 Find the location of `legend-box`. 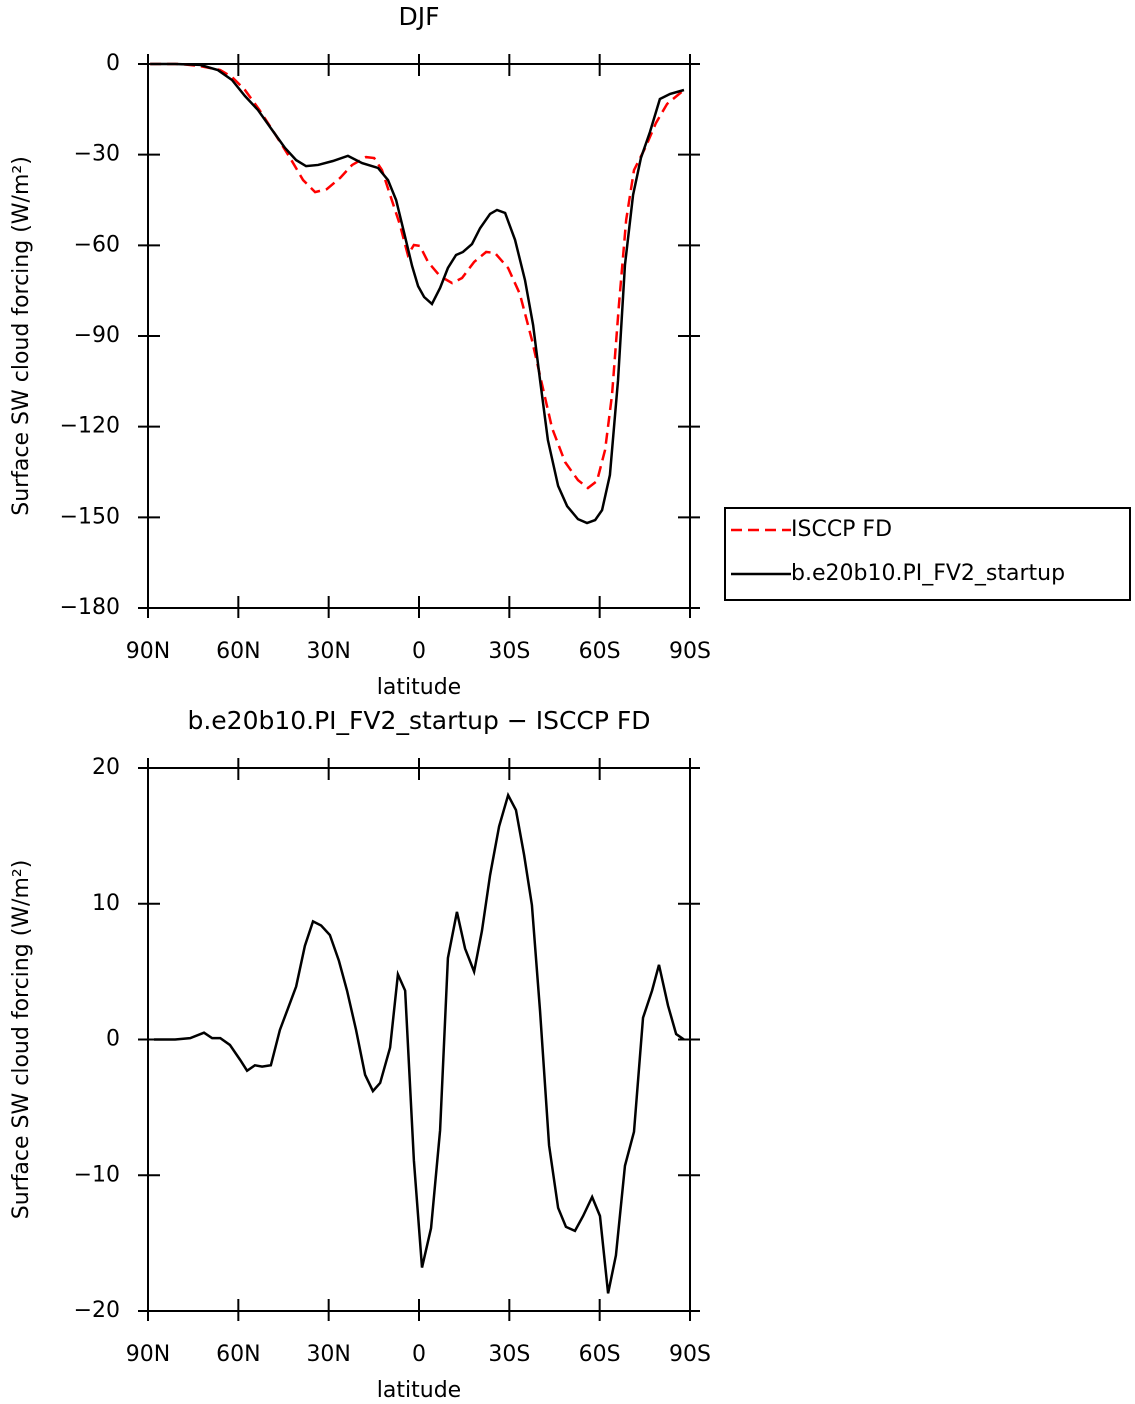

legend-box is located at coordinates (927, 554).